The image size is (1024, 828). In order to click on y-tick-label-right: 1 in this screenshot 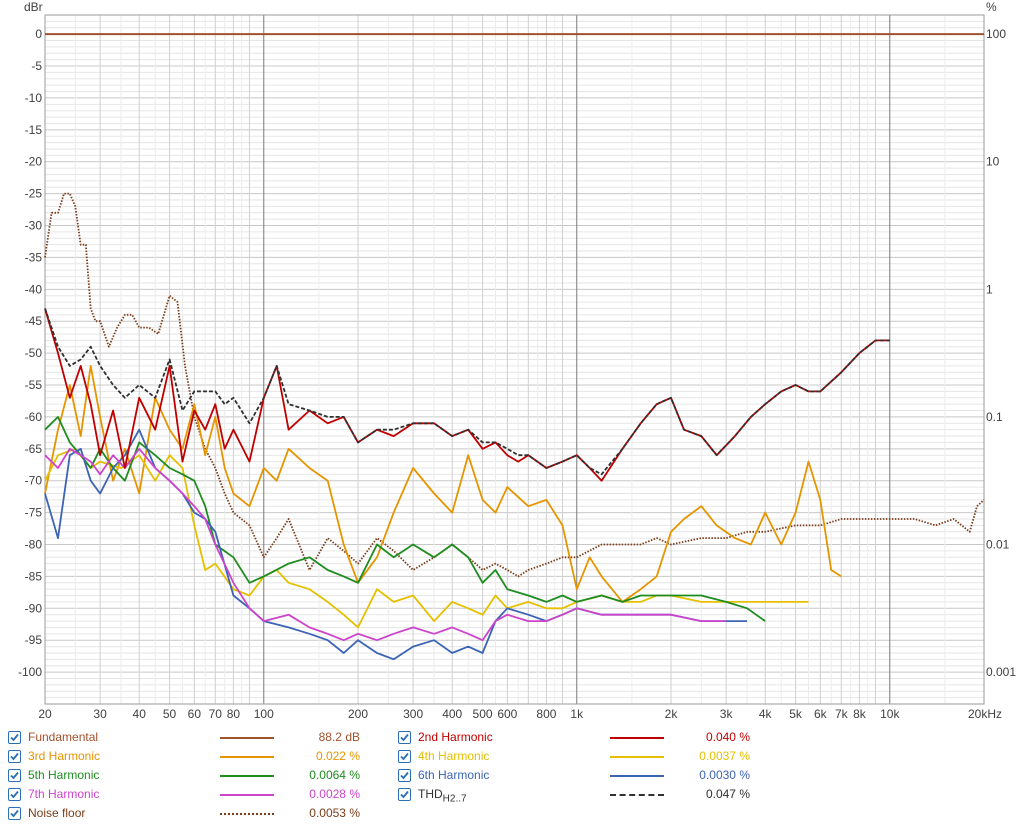, I will do `click(989, 289)`.